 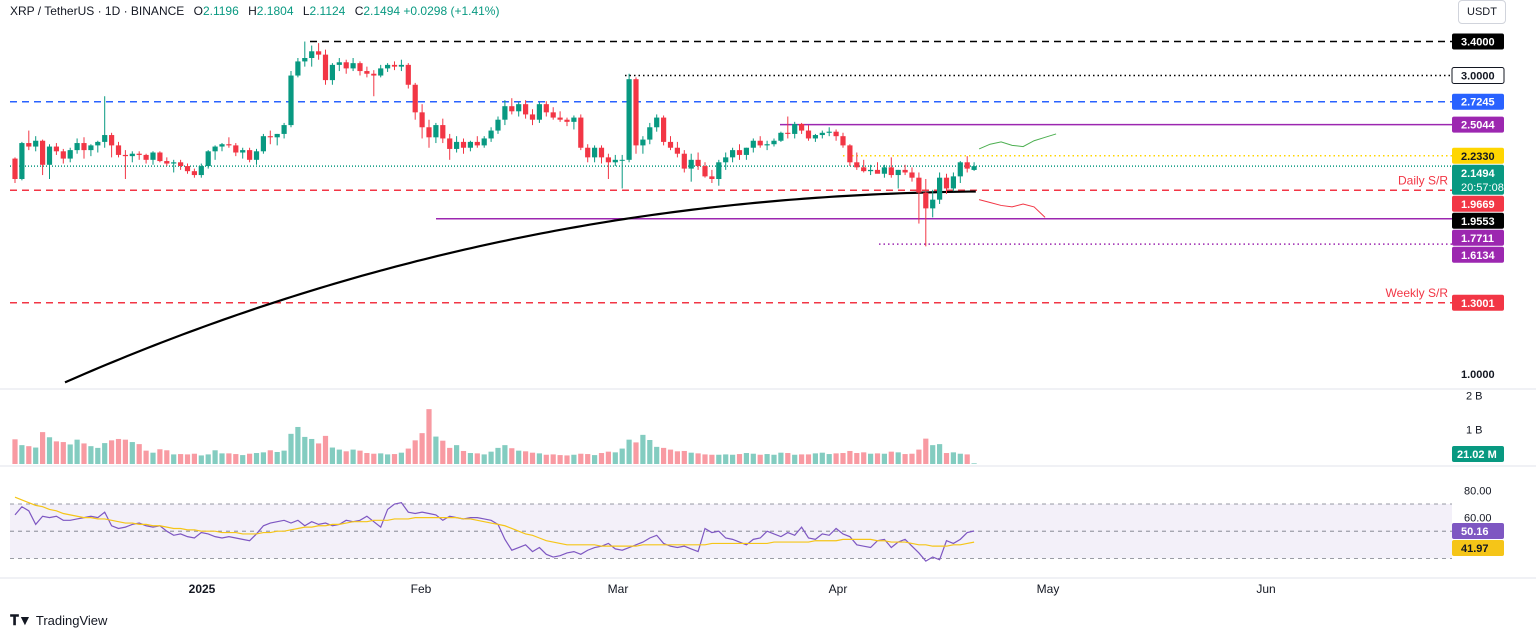 What do you see at coordinates (1012, 208) in the screenshot?
I see `bearish-projection-path` at bounding box center [1012, 208].